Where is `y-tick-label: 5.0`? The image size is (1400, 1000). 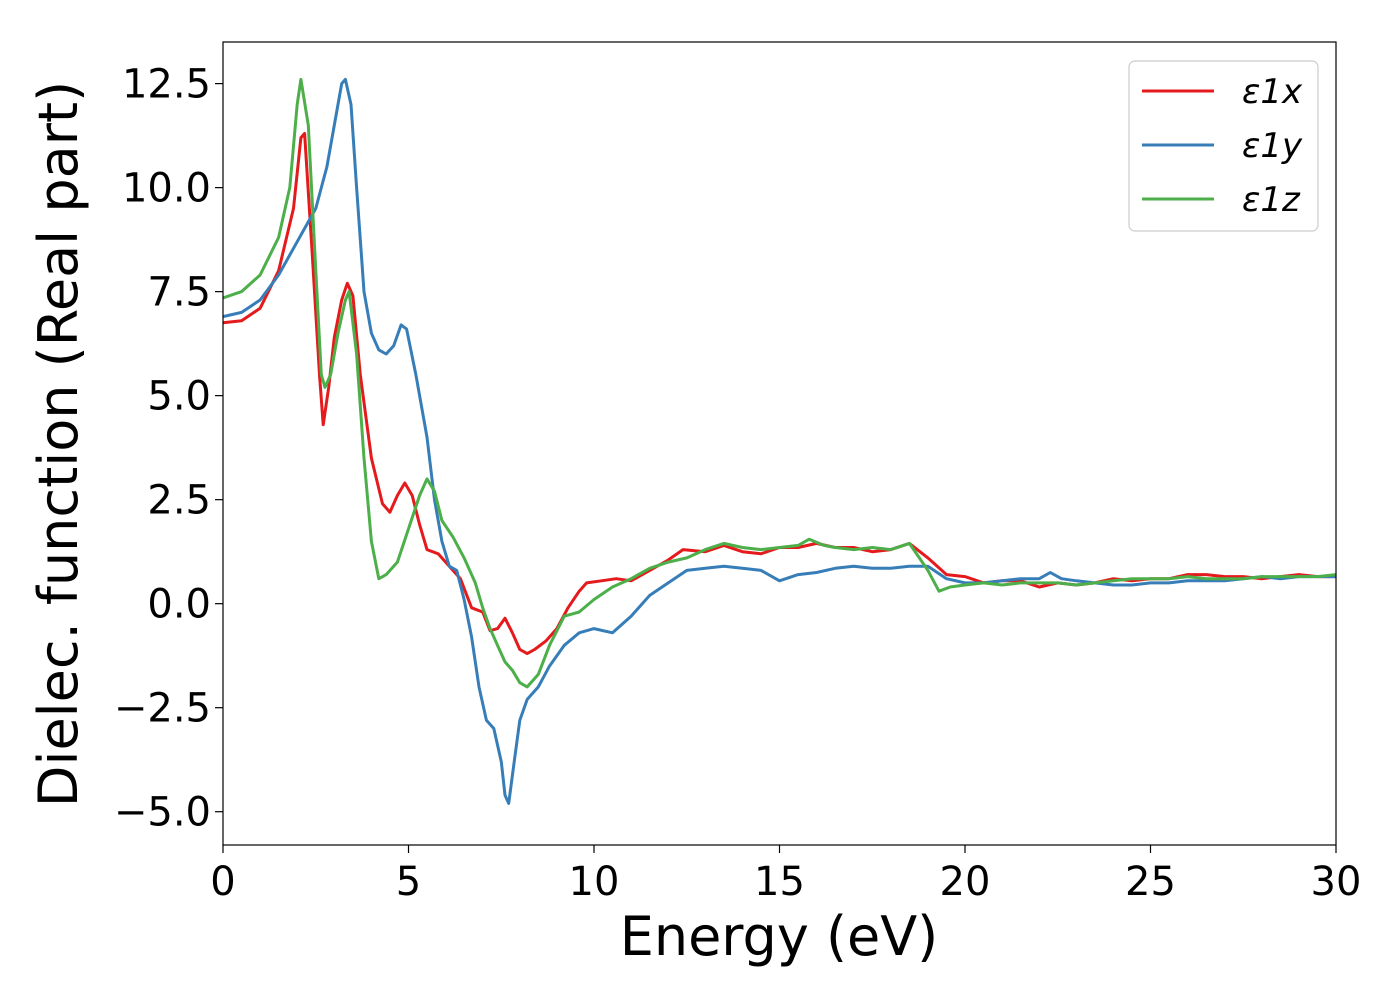 y-tick-label: 5.0 is located at coordinates (179, 397).